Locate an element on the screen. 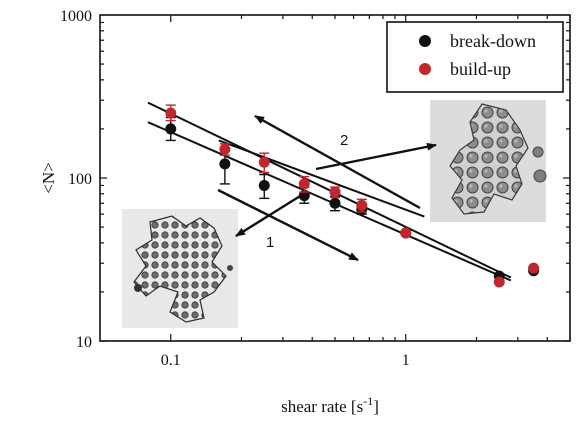  x-axis-title-suffix: ] is located at coordinates (376, 406).